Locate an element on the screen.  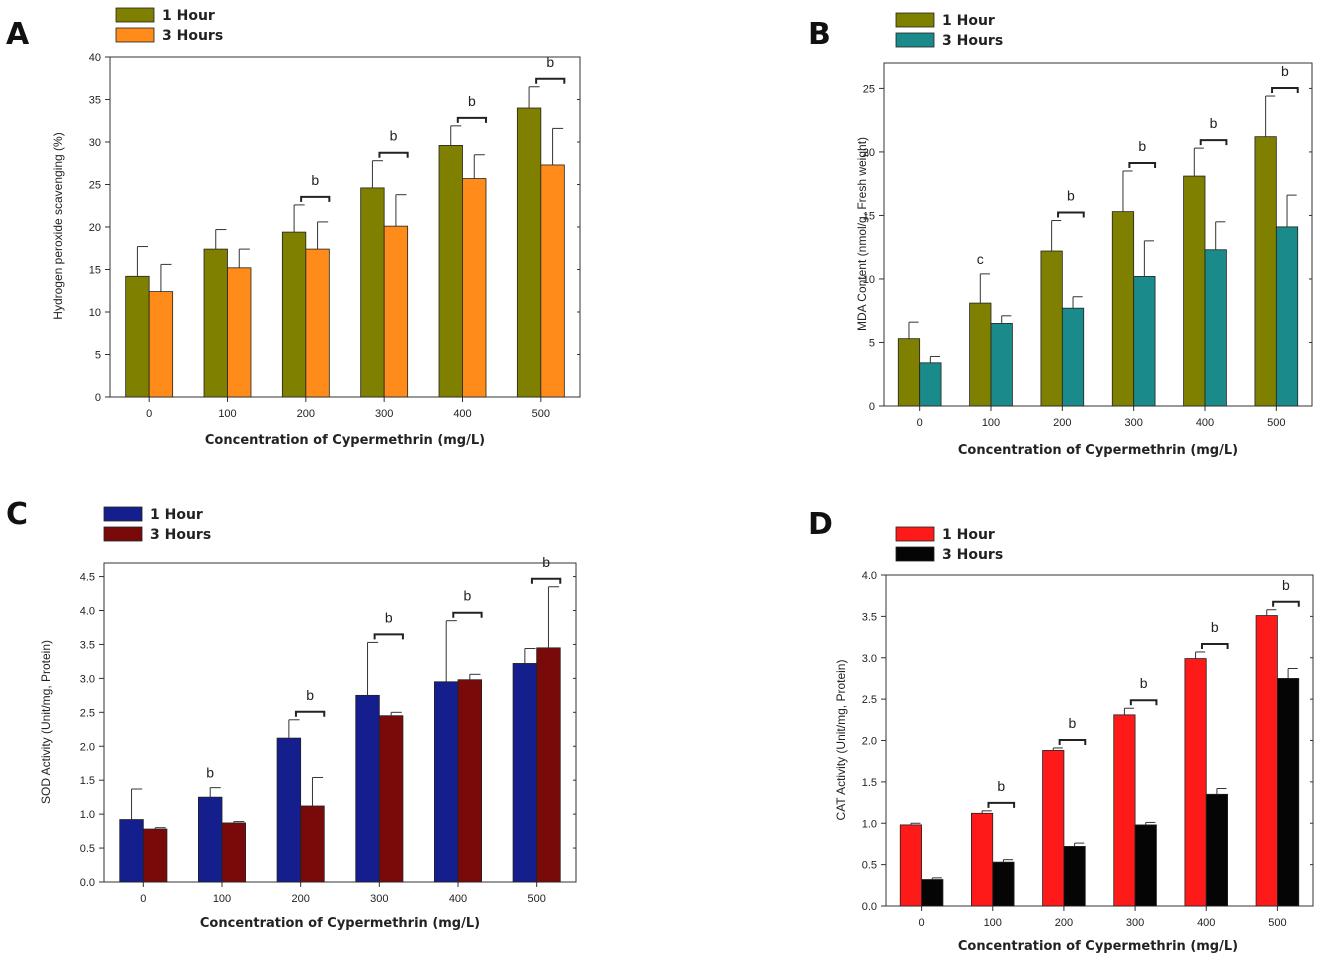
y-tick-label: 4.0 is located at coordinates (87, 612).